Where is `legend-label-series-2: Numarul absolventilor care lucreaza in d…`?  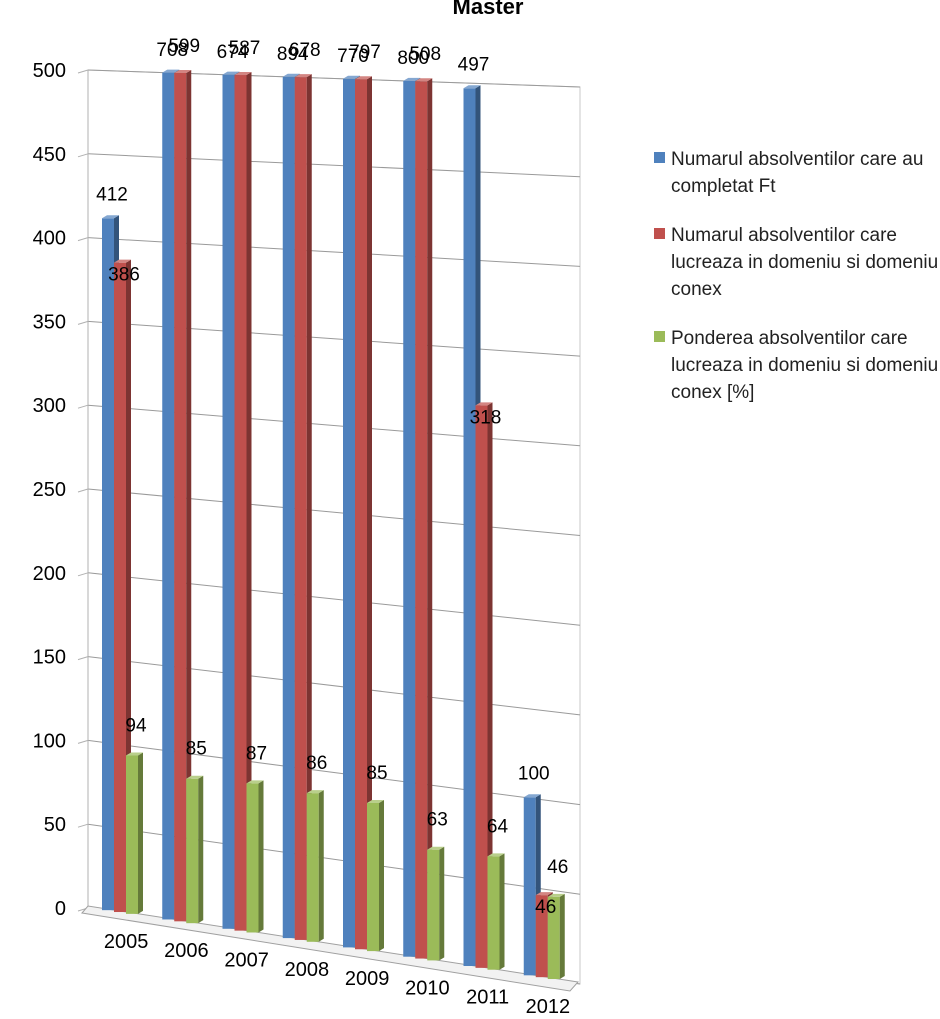 legend-label-series-2: Numarul absolventilor care lucreaza in d… is located at coordinates (805, 262).